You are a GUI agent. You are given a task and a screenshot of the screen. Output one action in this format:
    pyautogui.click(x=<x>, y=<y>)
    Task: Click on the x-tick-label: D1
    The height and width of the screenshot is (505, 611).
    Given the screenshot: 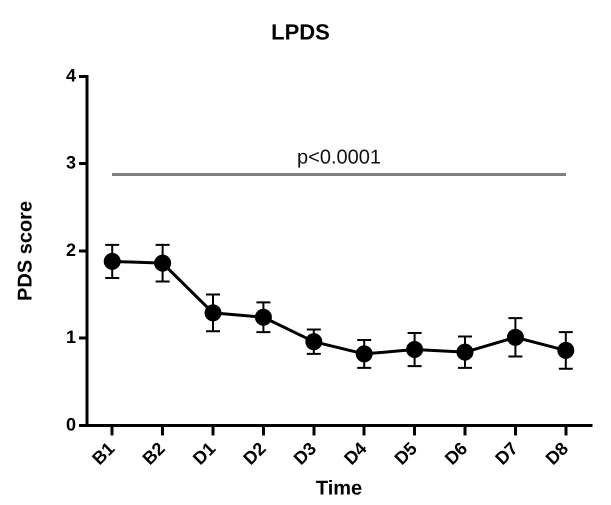 What is the action you would take?
    pyautogui.click(x=204, y=453)
    